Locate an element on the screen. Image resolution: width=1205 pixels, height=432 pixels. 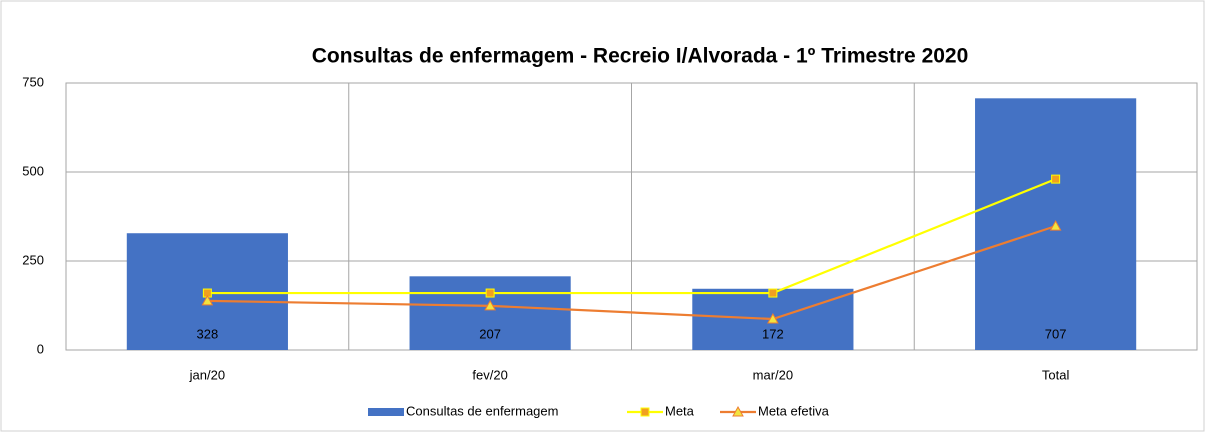
data-label: 207 is located at coordinates (490, 333).